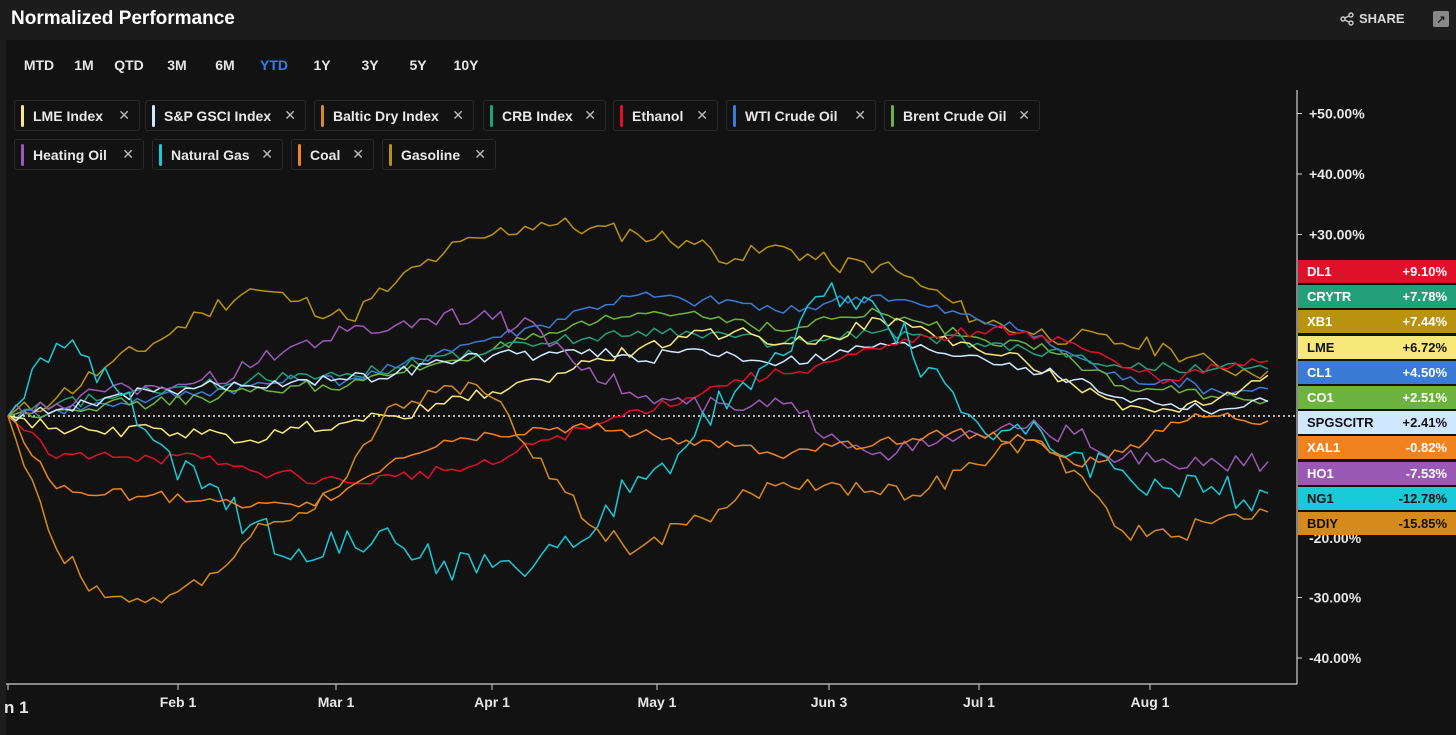 The height and width of the screenshot is (735, 1456). Describe the element at coordinates (466, 65) in the screenshot. I see `tab-10y: 10Y` at that location.